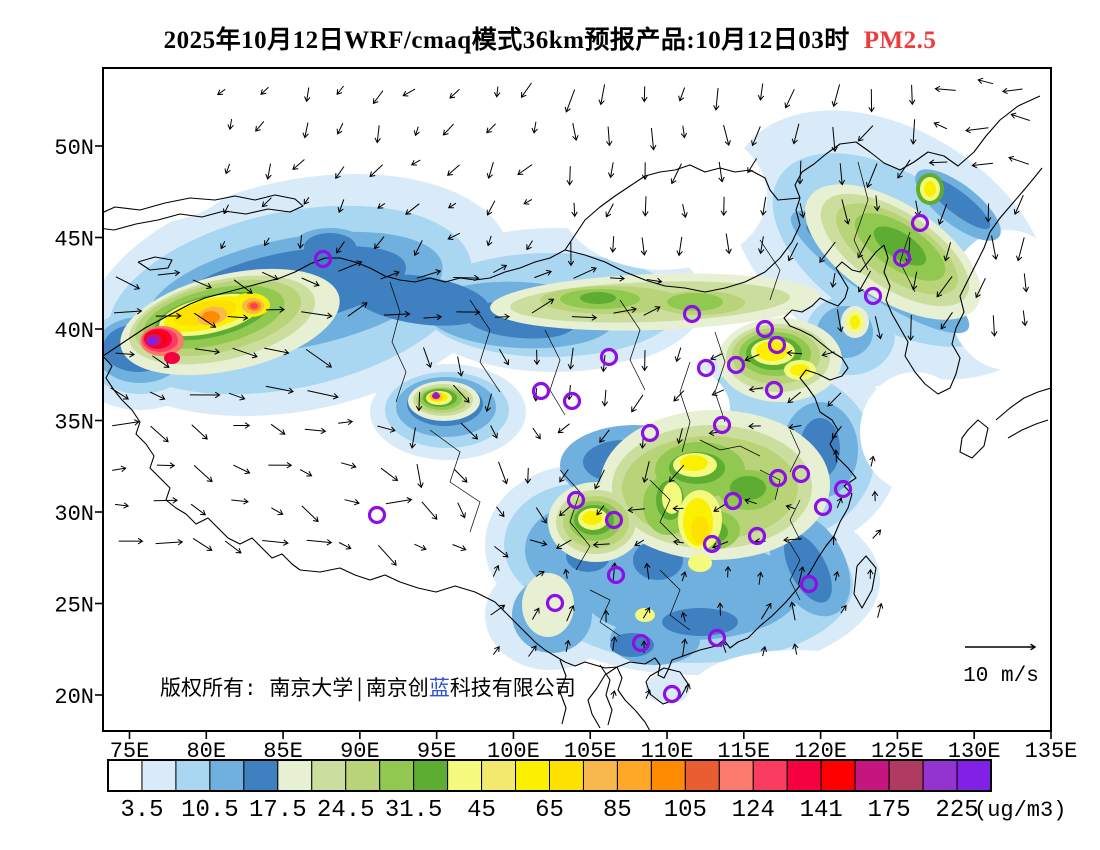 Image resolution: width=1100 pixels, height=850 pixels. What do you see at coordinates (346, 810) in the screenshot?
I see `colorbar-tick-label: 24.5` at bounding box center [346, 810].